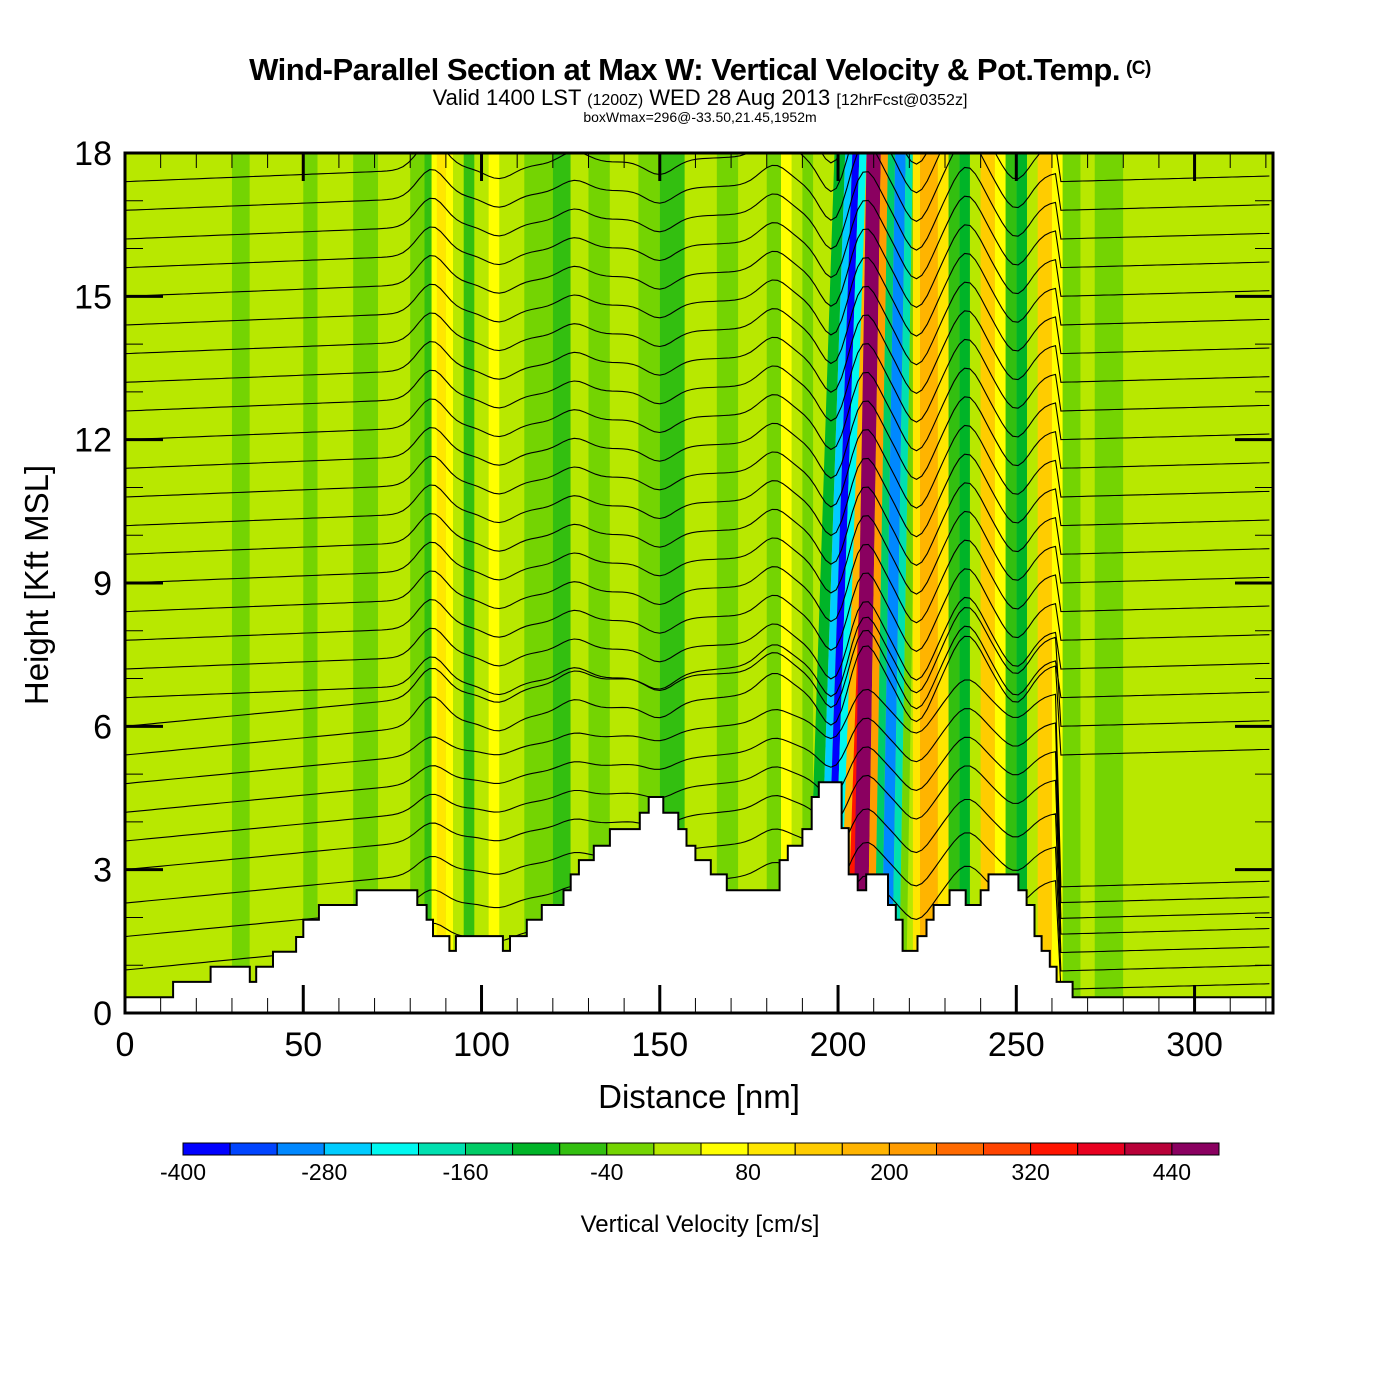 Image resolution: width=1400 pixels, height=1400 pixels. Describe the element at coordinates (1194, 1045) in the screenshot. I see `x-tick-label: 300` at that location.